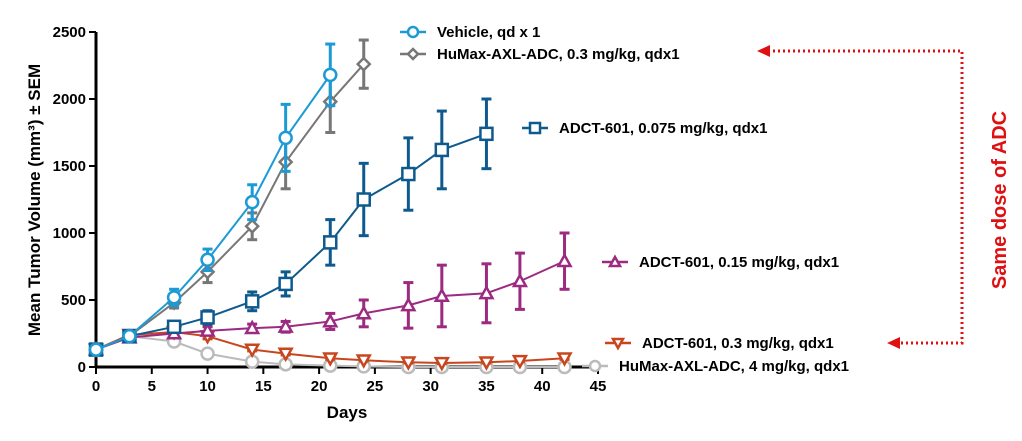 The height and width of the screenshot is (441, 1022). I want to click on legend-item: HuMax-AXL-ADC, 0.3 mg/kg, qdx1, so click(540, 54).